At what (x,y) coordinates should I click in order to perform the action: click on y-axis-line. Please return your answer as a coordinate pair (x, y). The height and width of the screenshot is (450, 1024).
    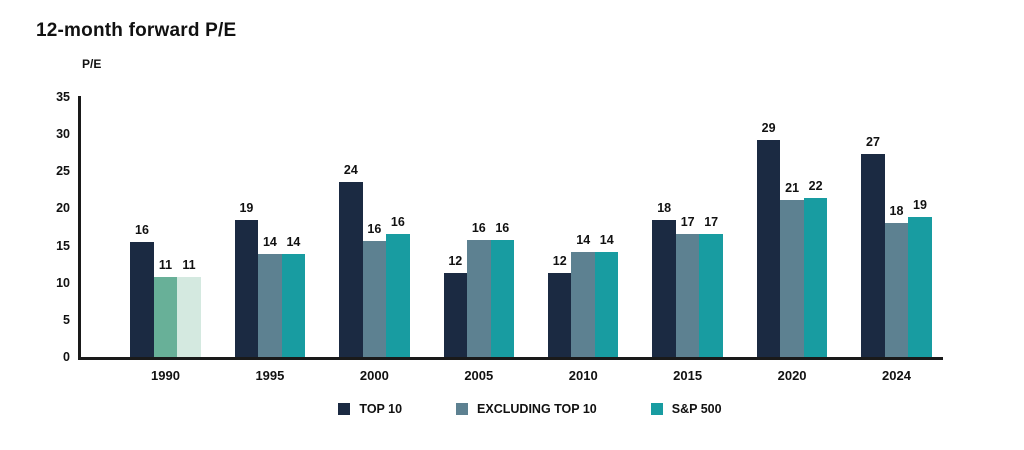
    Looking at the image, I should click on (79, 228).